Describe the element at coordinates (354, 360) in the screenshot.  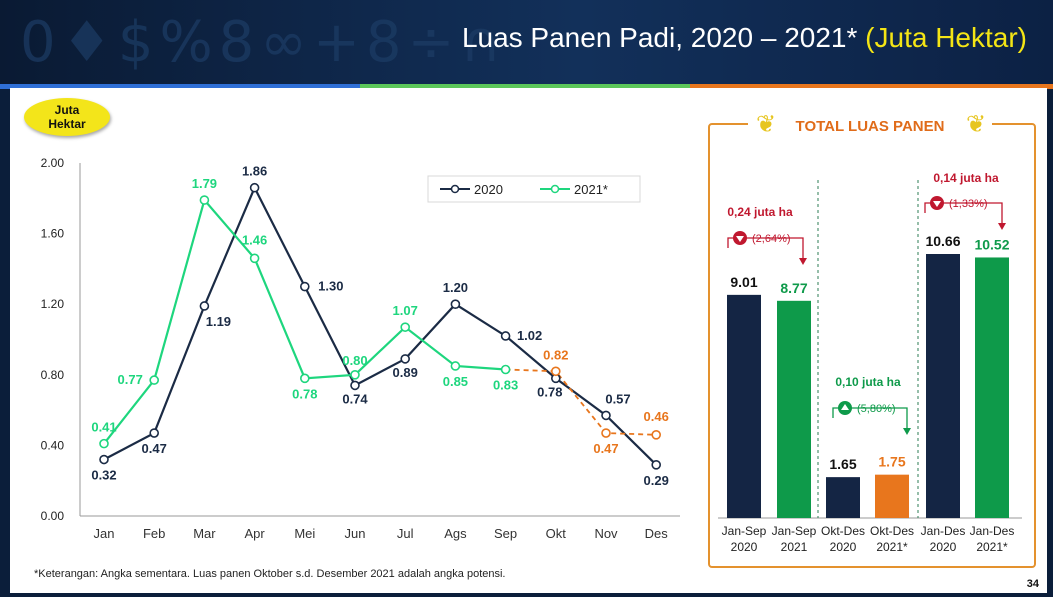
I see `series-2021-data-label: 0.80` at that location.